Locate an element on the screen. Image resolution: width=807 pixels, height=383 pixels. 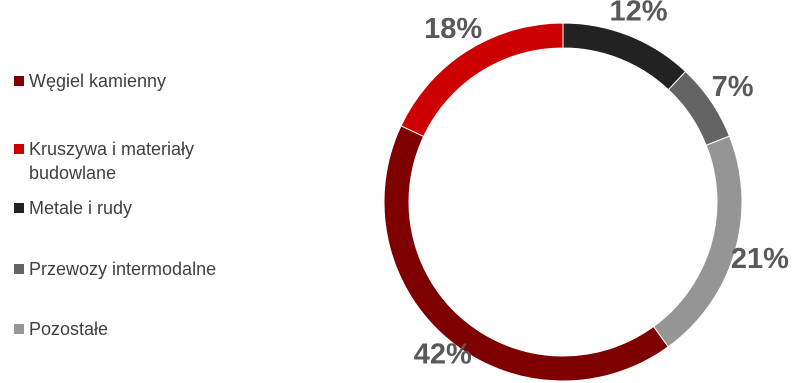
legend-label-pozostale: Pozostałe is located at coordinates (69, 329).